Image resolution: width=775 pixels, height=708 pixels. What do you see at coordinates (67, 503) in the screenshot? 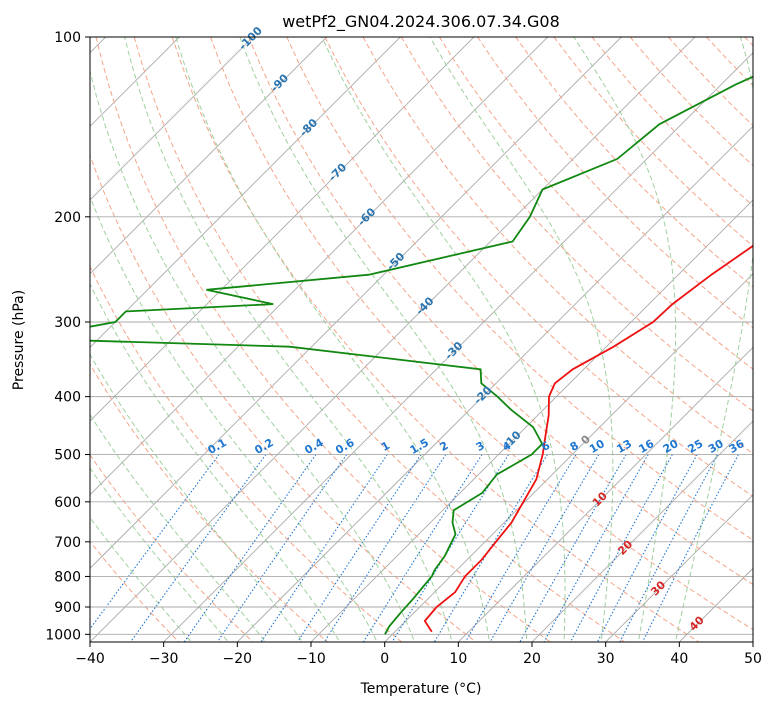
I see `y-tick-label: 600` at bounding box center [67, 503].